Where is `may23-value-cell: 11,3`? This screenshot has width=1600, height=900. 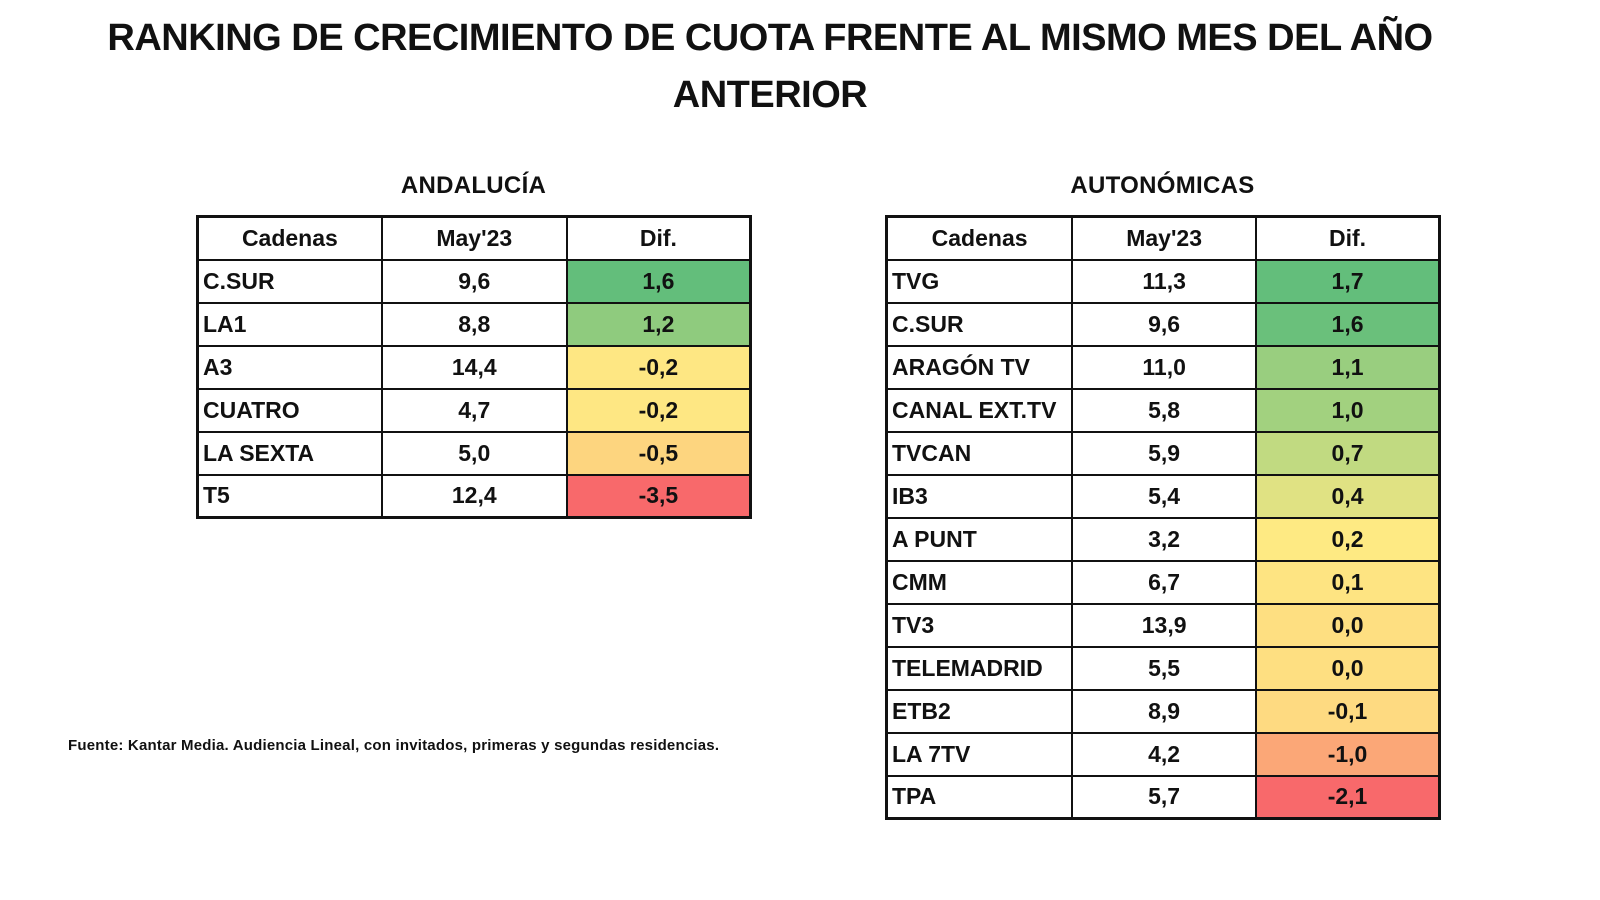
may23-value-cell: 11,3 is located at coordinates (1164, 281).